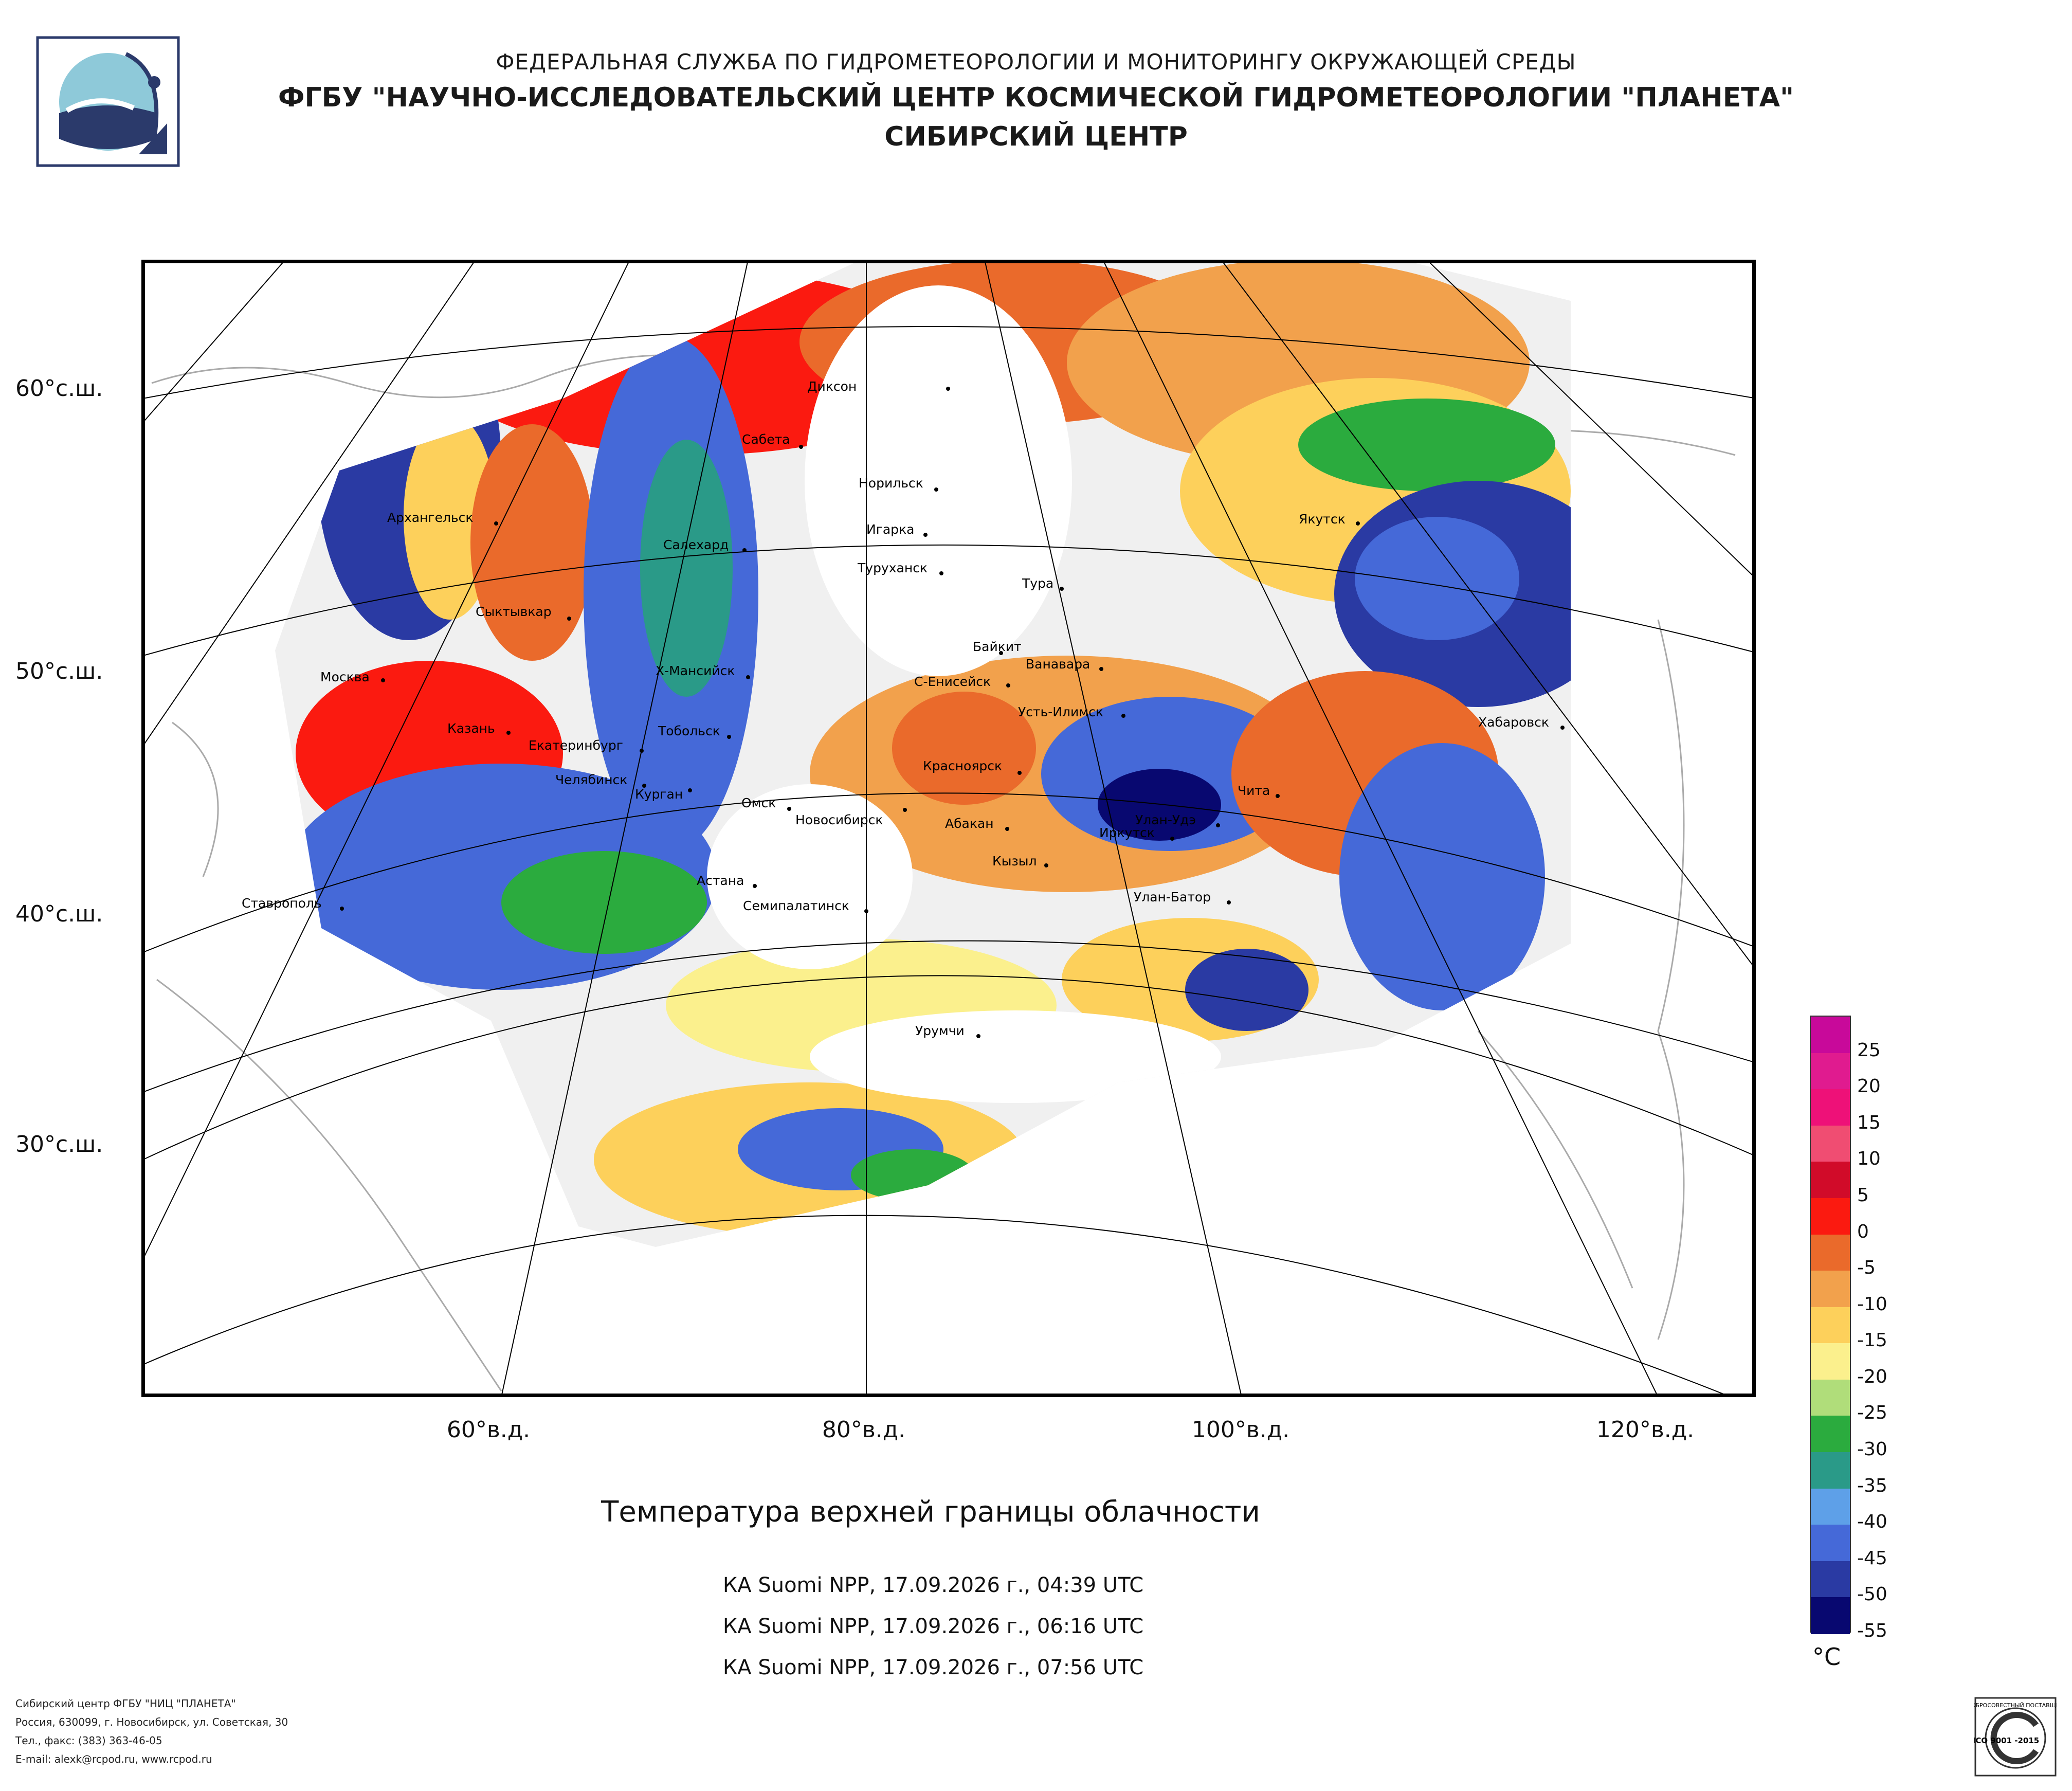 This screenshot has height=1791, width=2072. I want to click on city-label: Новосибирск, so click(839, 819).